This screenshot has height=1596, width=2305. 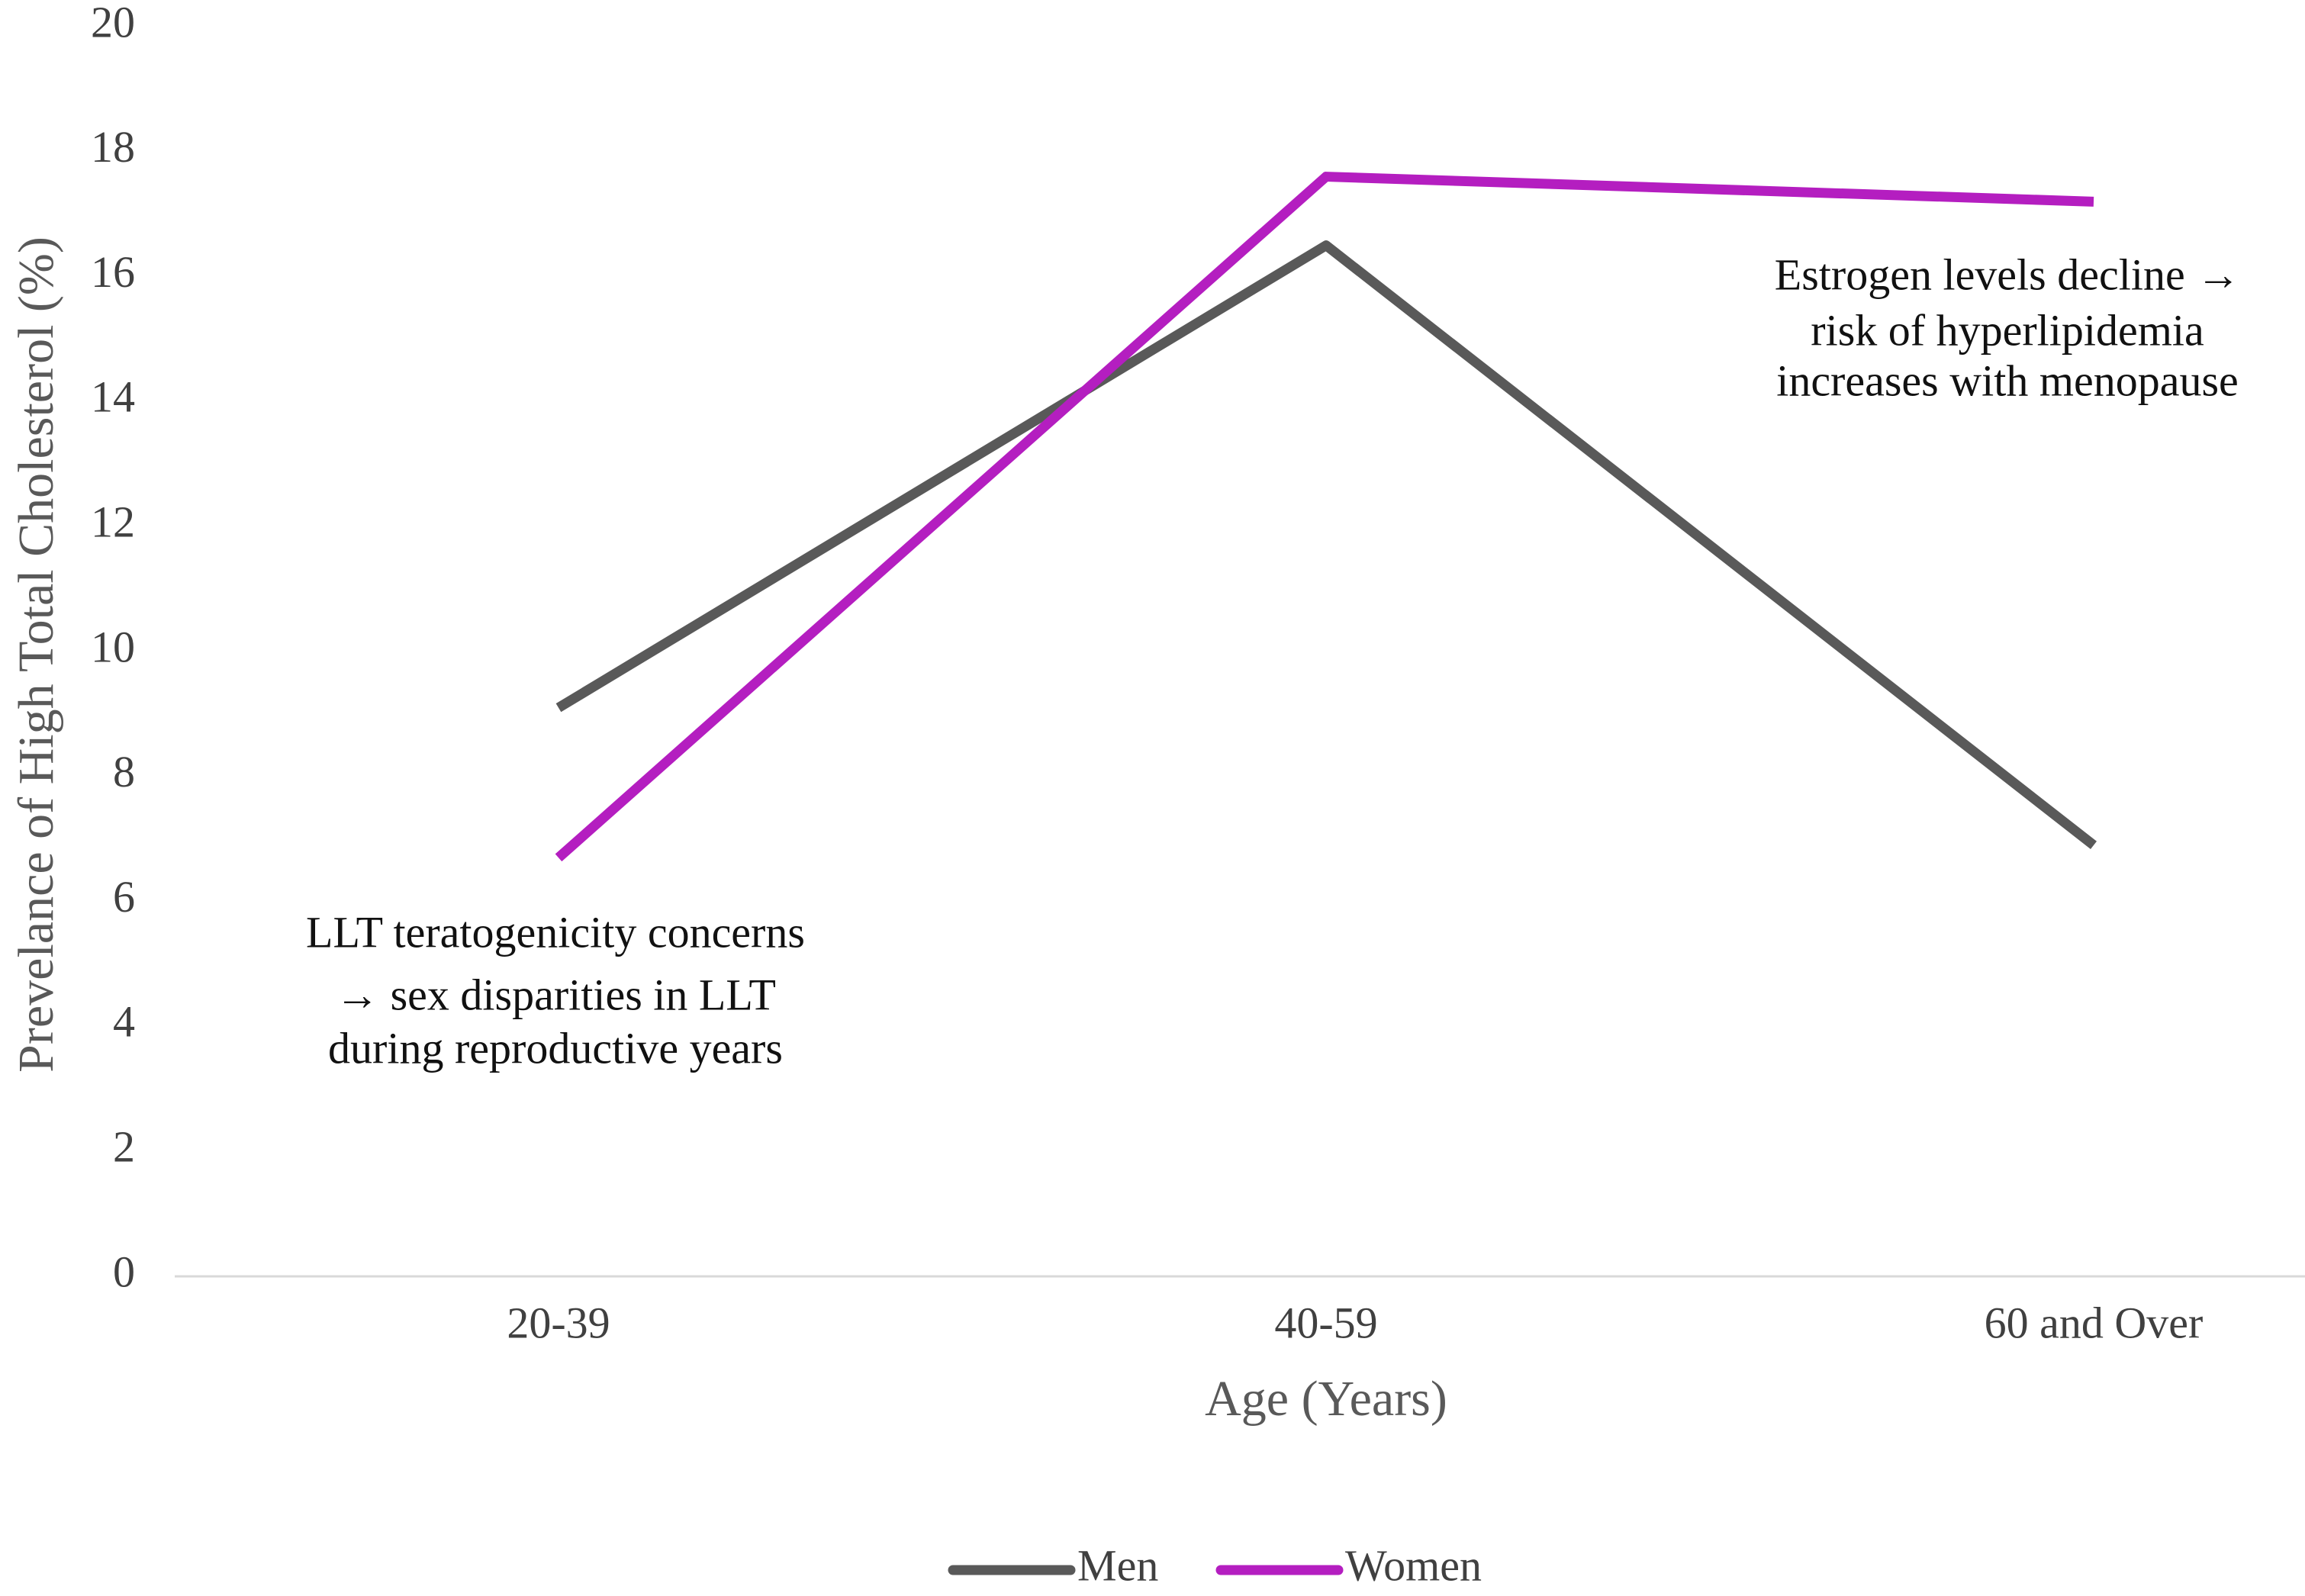 I want to click on y-tick-label: 14, so click(x=113, y=397).